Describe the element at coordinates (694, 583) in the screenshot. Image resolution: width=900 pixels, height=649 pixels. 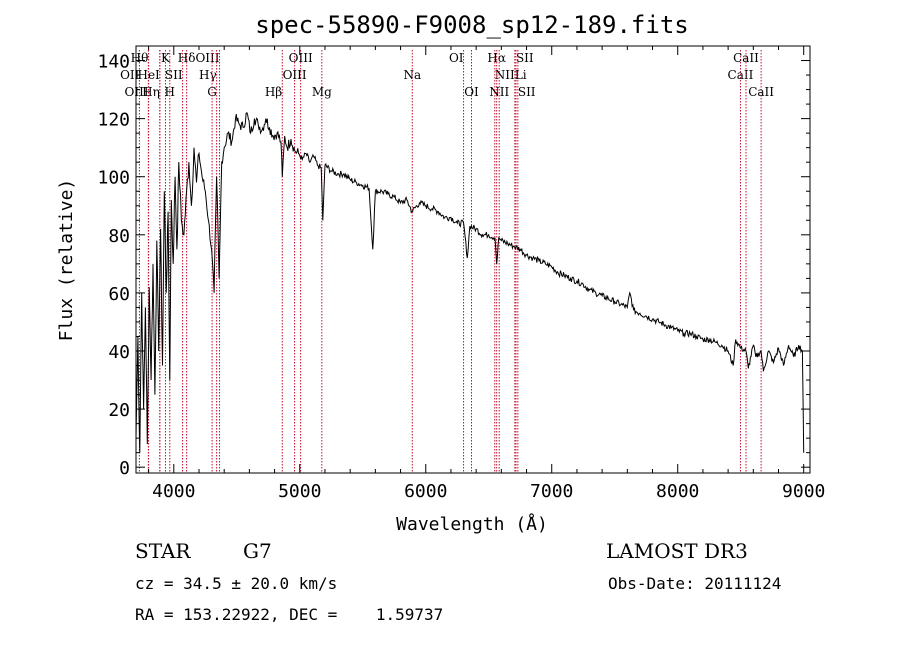
I see `obs-date: Obs-Date: 20111124` at that location.